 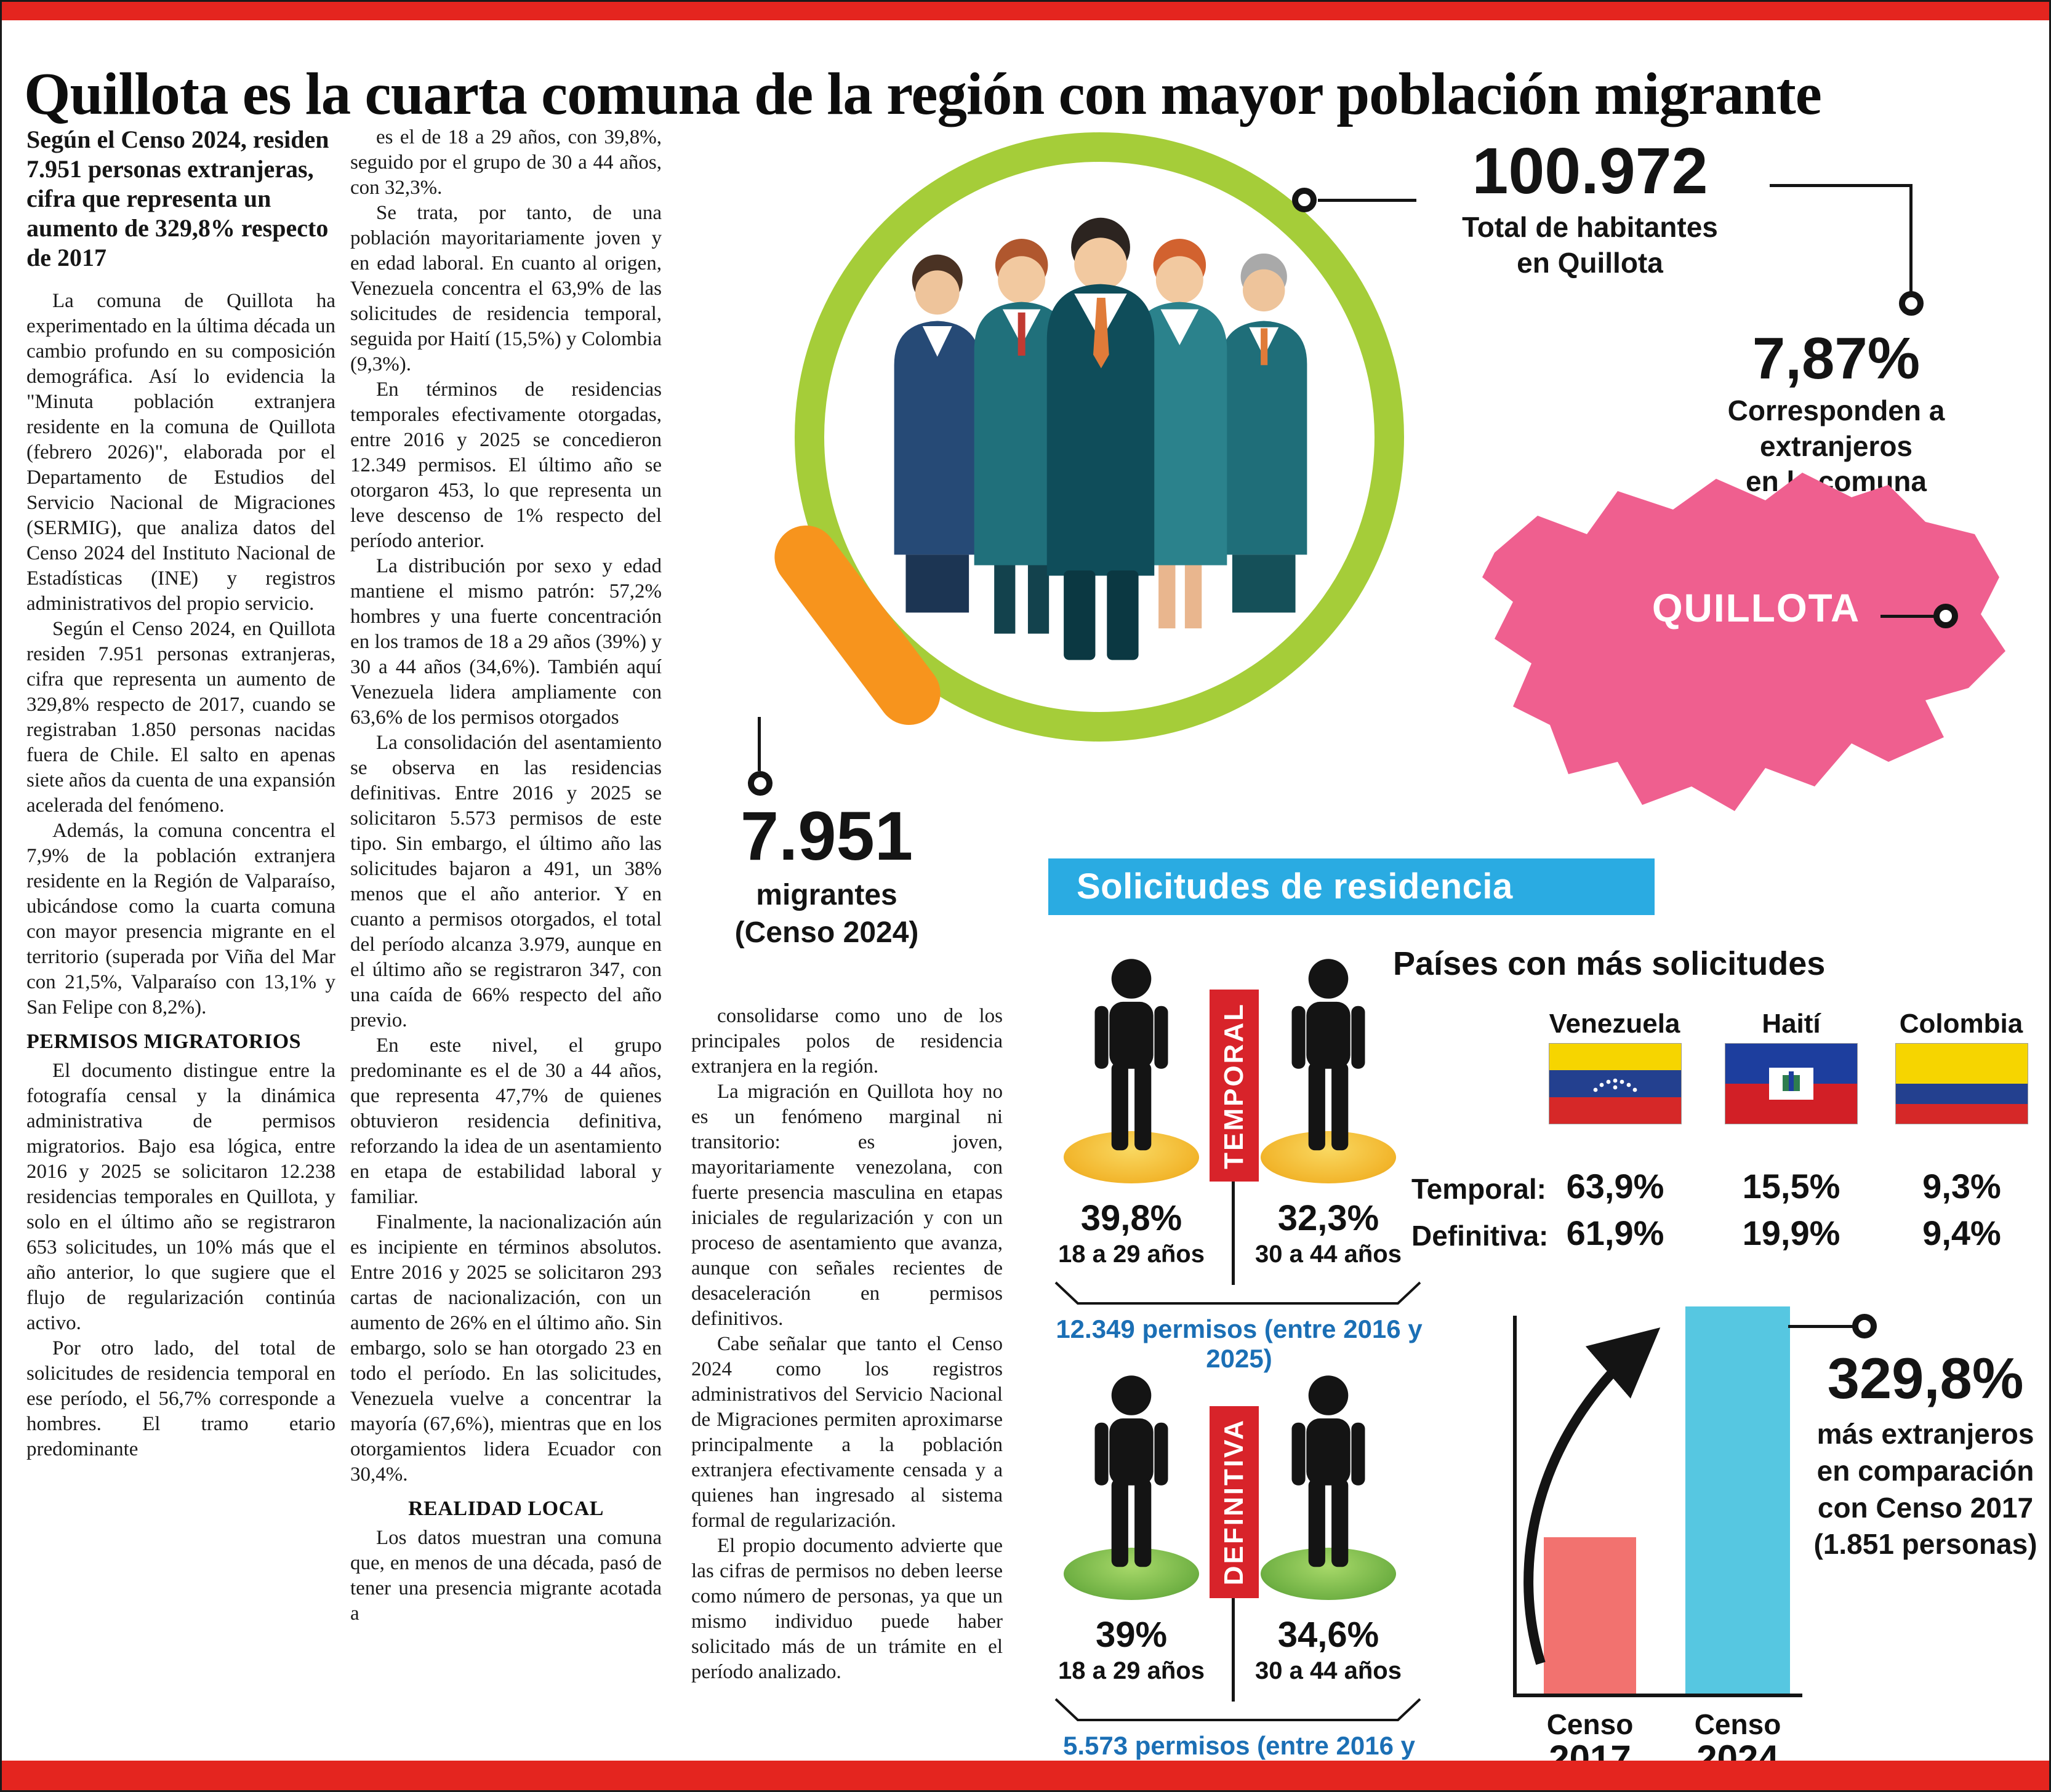 I want to click on row-label-temporal: Temporal:, so click(x=1479, y=1189).